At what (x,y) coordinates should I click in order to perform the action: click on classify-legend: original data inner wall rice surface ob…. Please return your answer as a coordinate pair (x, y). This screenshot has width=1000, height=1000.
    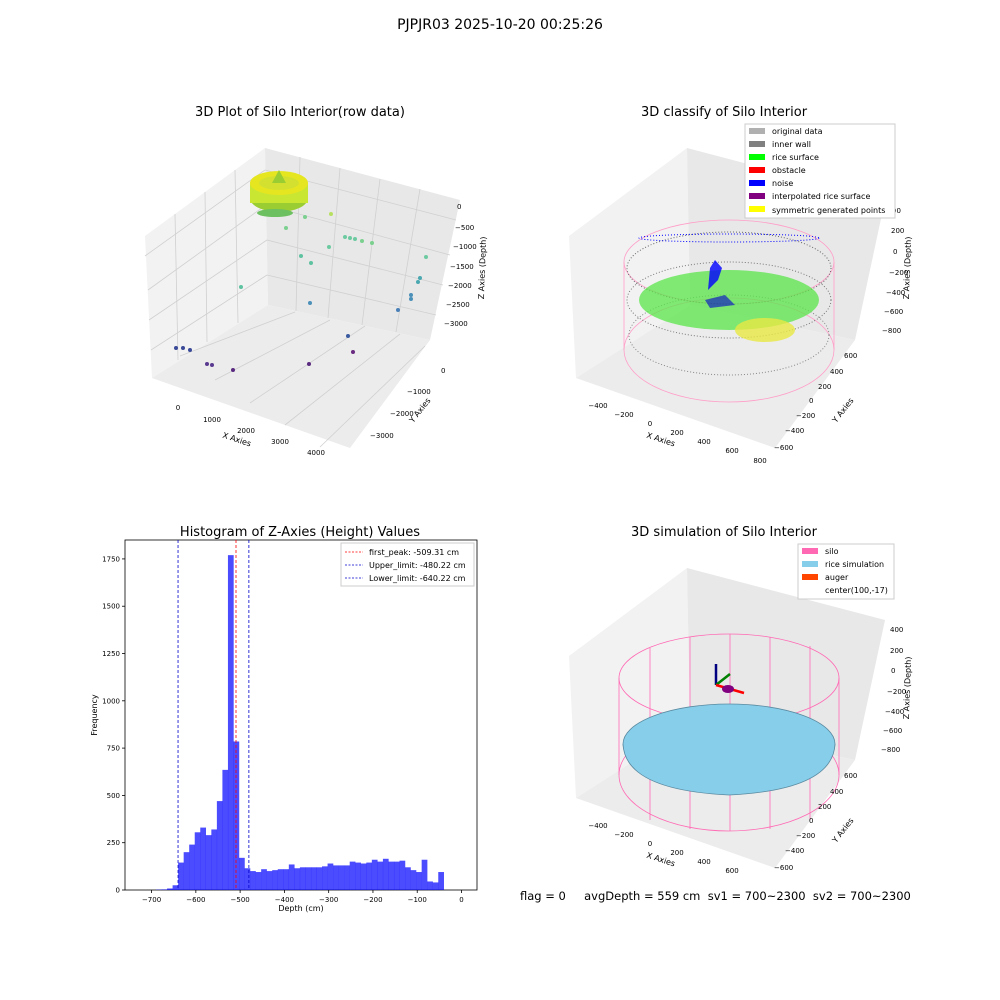
    Looking at the image, I should click on (820, 171).